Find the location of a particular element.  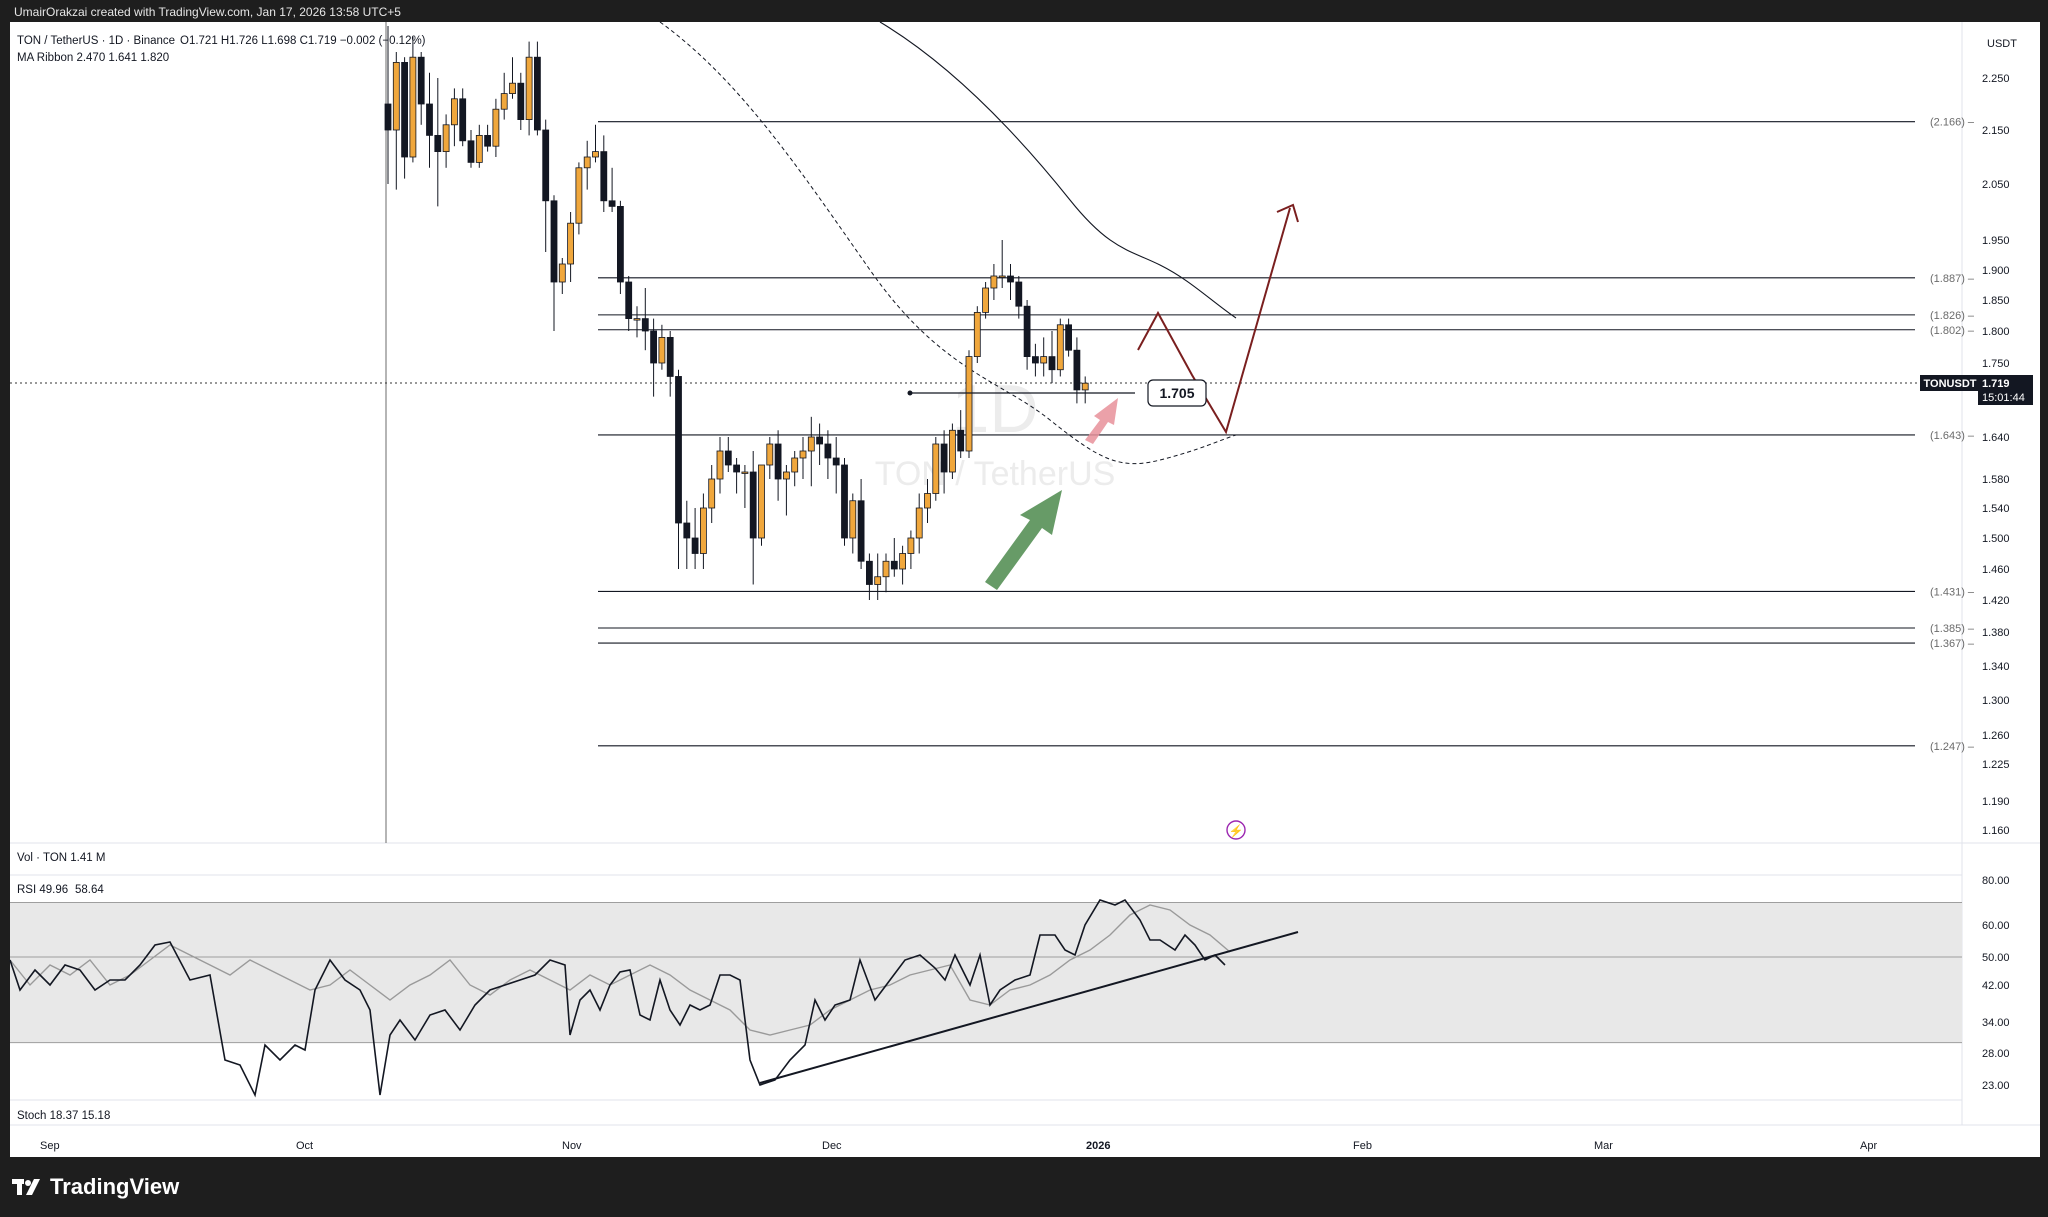

rsi-tick-label: 42.00 is located at coordinates (1996, 986).